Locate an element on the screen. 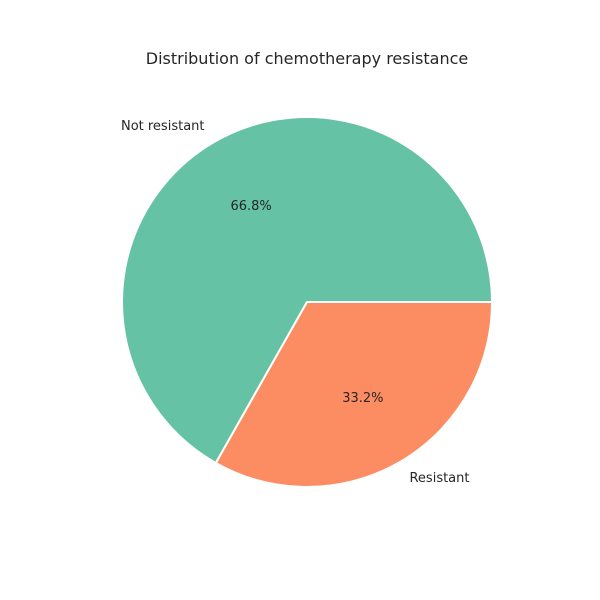  slice-percent-label: 33.2% is located at coordinates (362, 398).